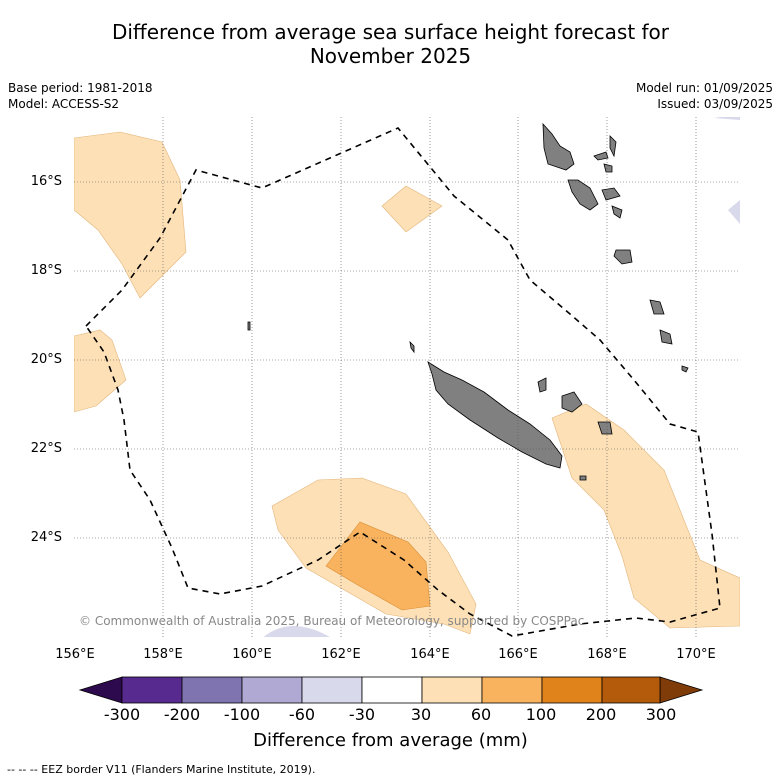  What do you see at coordinates (249, 326) in the screenshot?
I see `island-chesterfield` at bounding box center [249, 326].